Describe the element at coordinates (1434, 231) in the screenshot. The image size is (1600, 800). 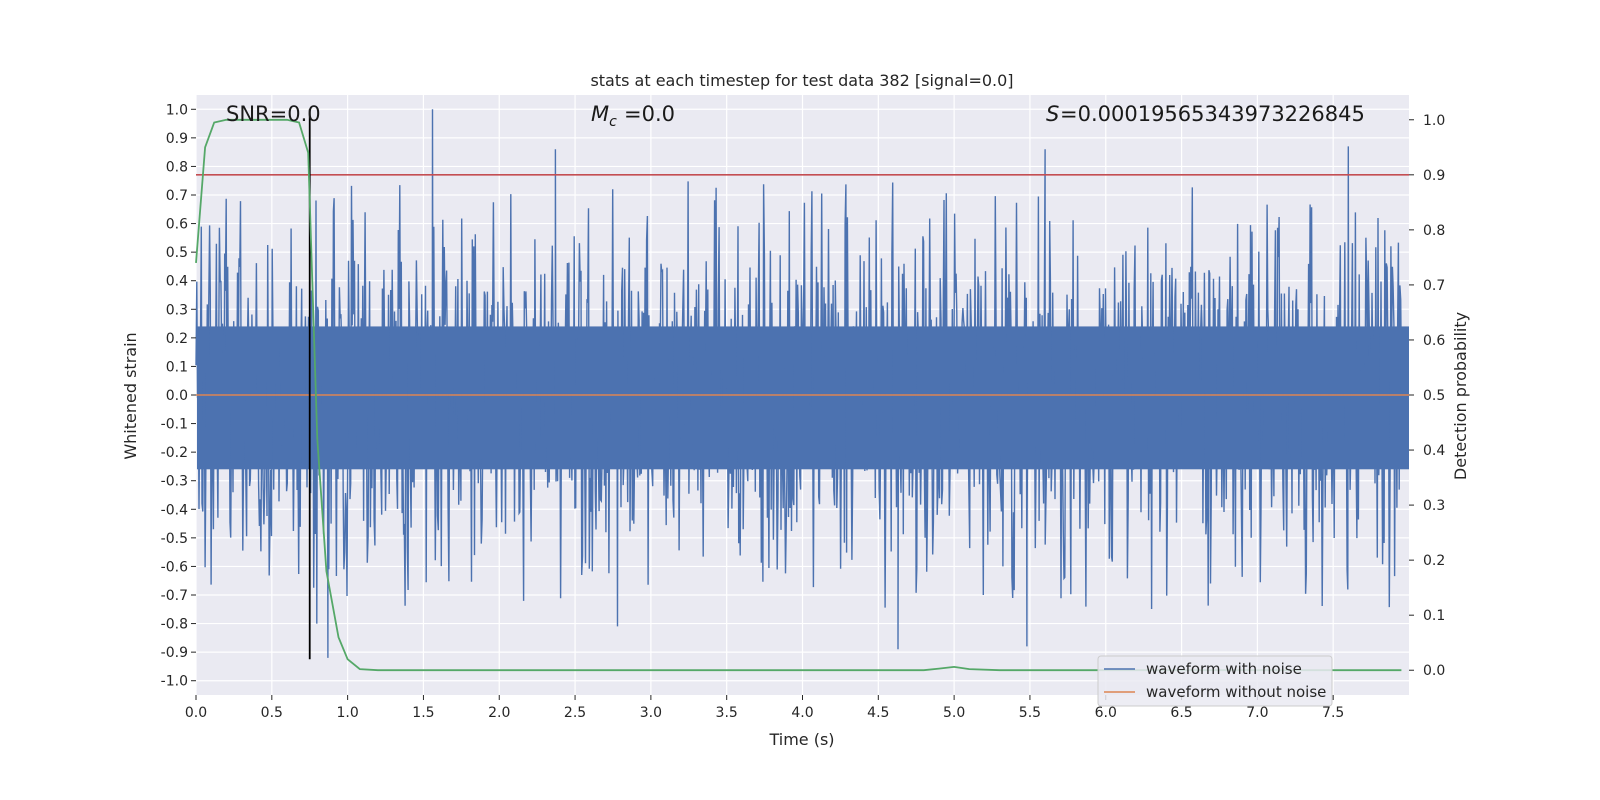
I see `y2-tick-label: 0.8` at that location.